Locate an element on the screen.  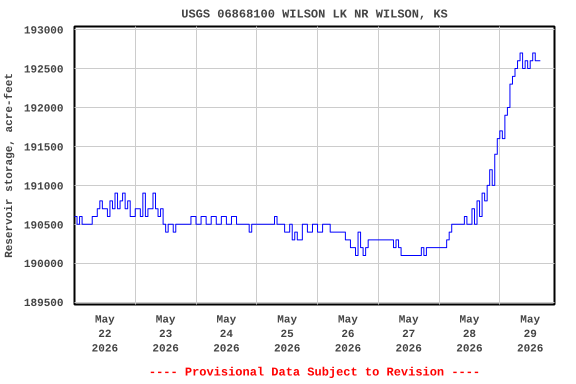
x-tick-label: May 24 2026 is located at coordinates (226, 335).